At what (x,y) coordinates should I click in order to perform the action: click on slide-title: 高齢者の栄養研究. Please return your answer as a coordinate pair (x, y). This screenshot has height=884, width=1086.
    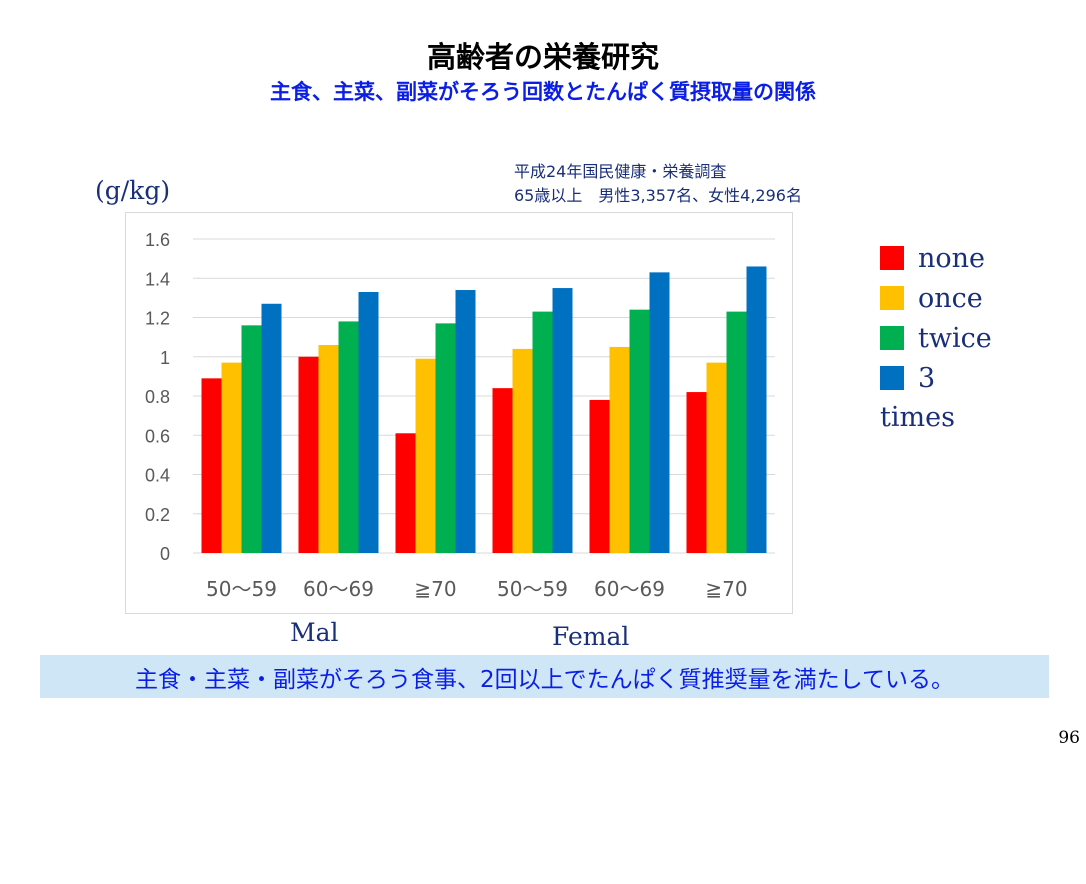
    Looking at the image, I should click on (542, 57).